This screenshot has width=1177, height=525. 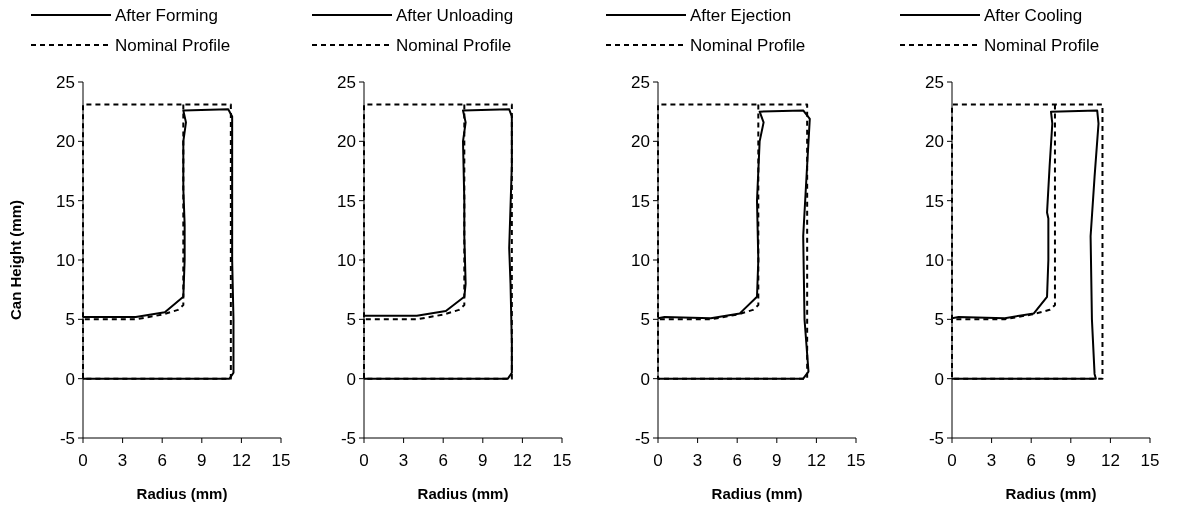 I want to click on legend-label: After Cooling, so click(x=1033, y=15).